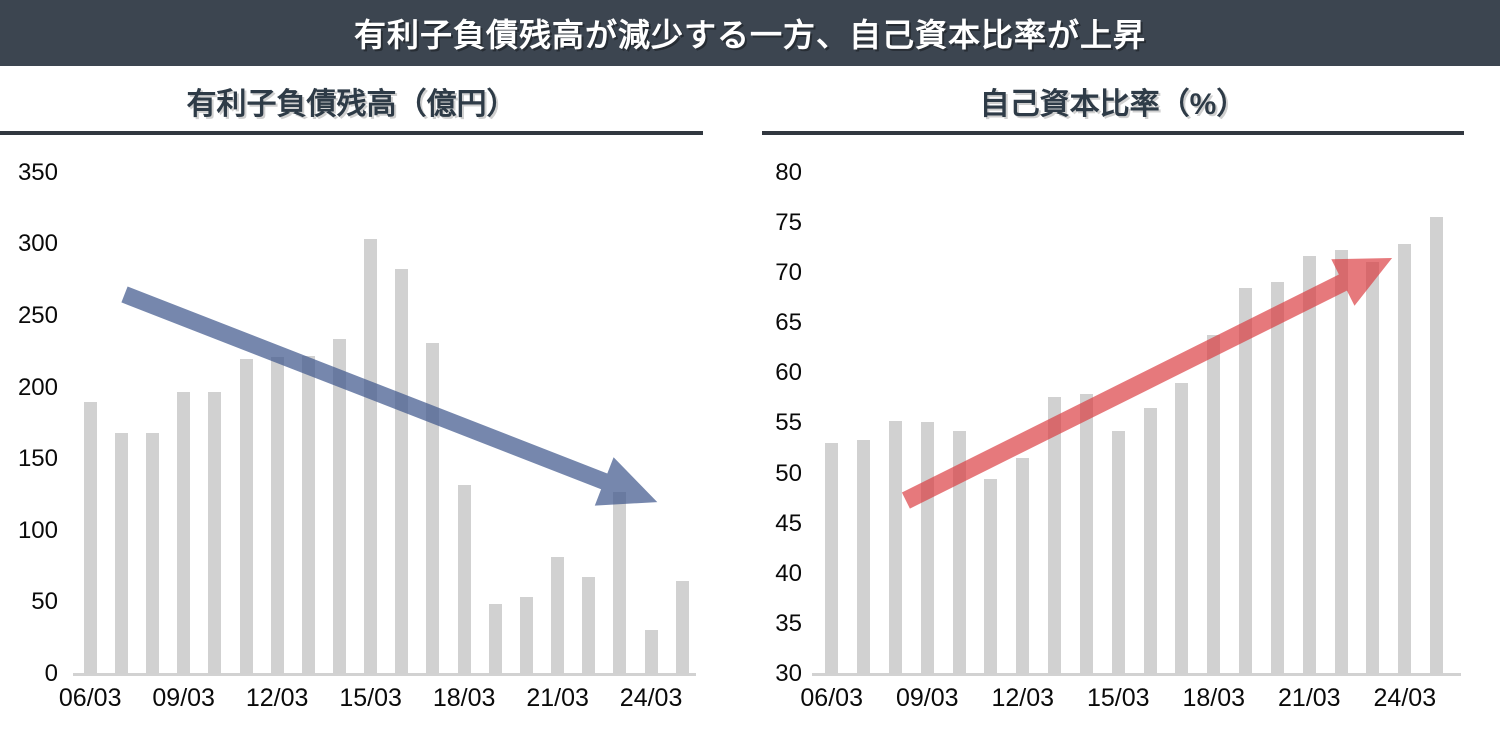  What do you see at coordinates (1113, 133) in the screenshot?
I see `equity-ratio-title-underline` at bounding box center [1113, 133].